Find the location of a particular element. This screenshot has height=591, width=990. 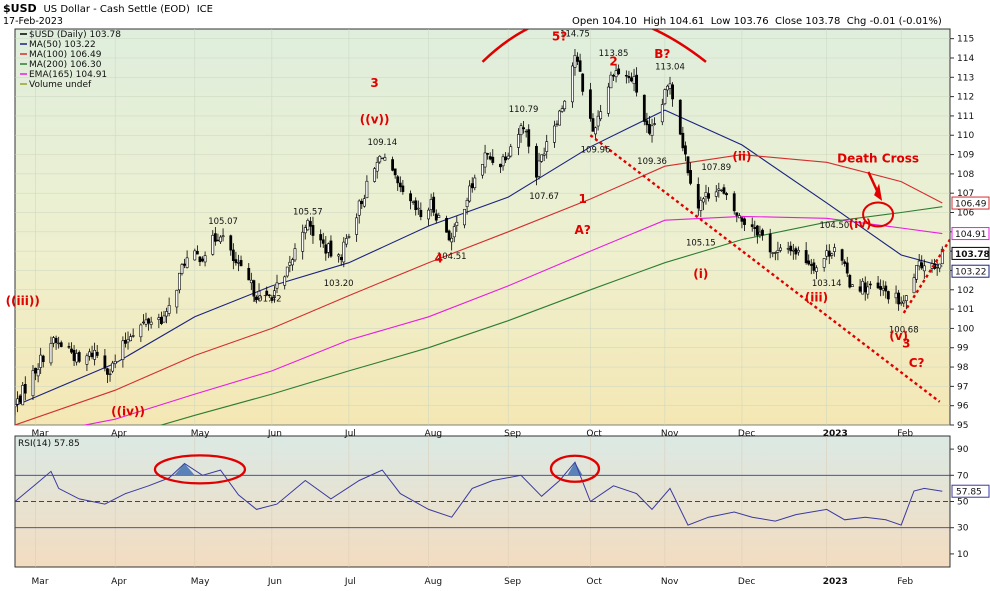

wave-label: (i) is located at coordinates (700, 274).